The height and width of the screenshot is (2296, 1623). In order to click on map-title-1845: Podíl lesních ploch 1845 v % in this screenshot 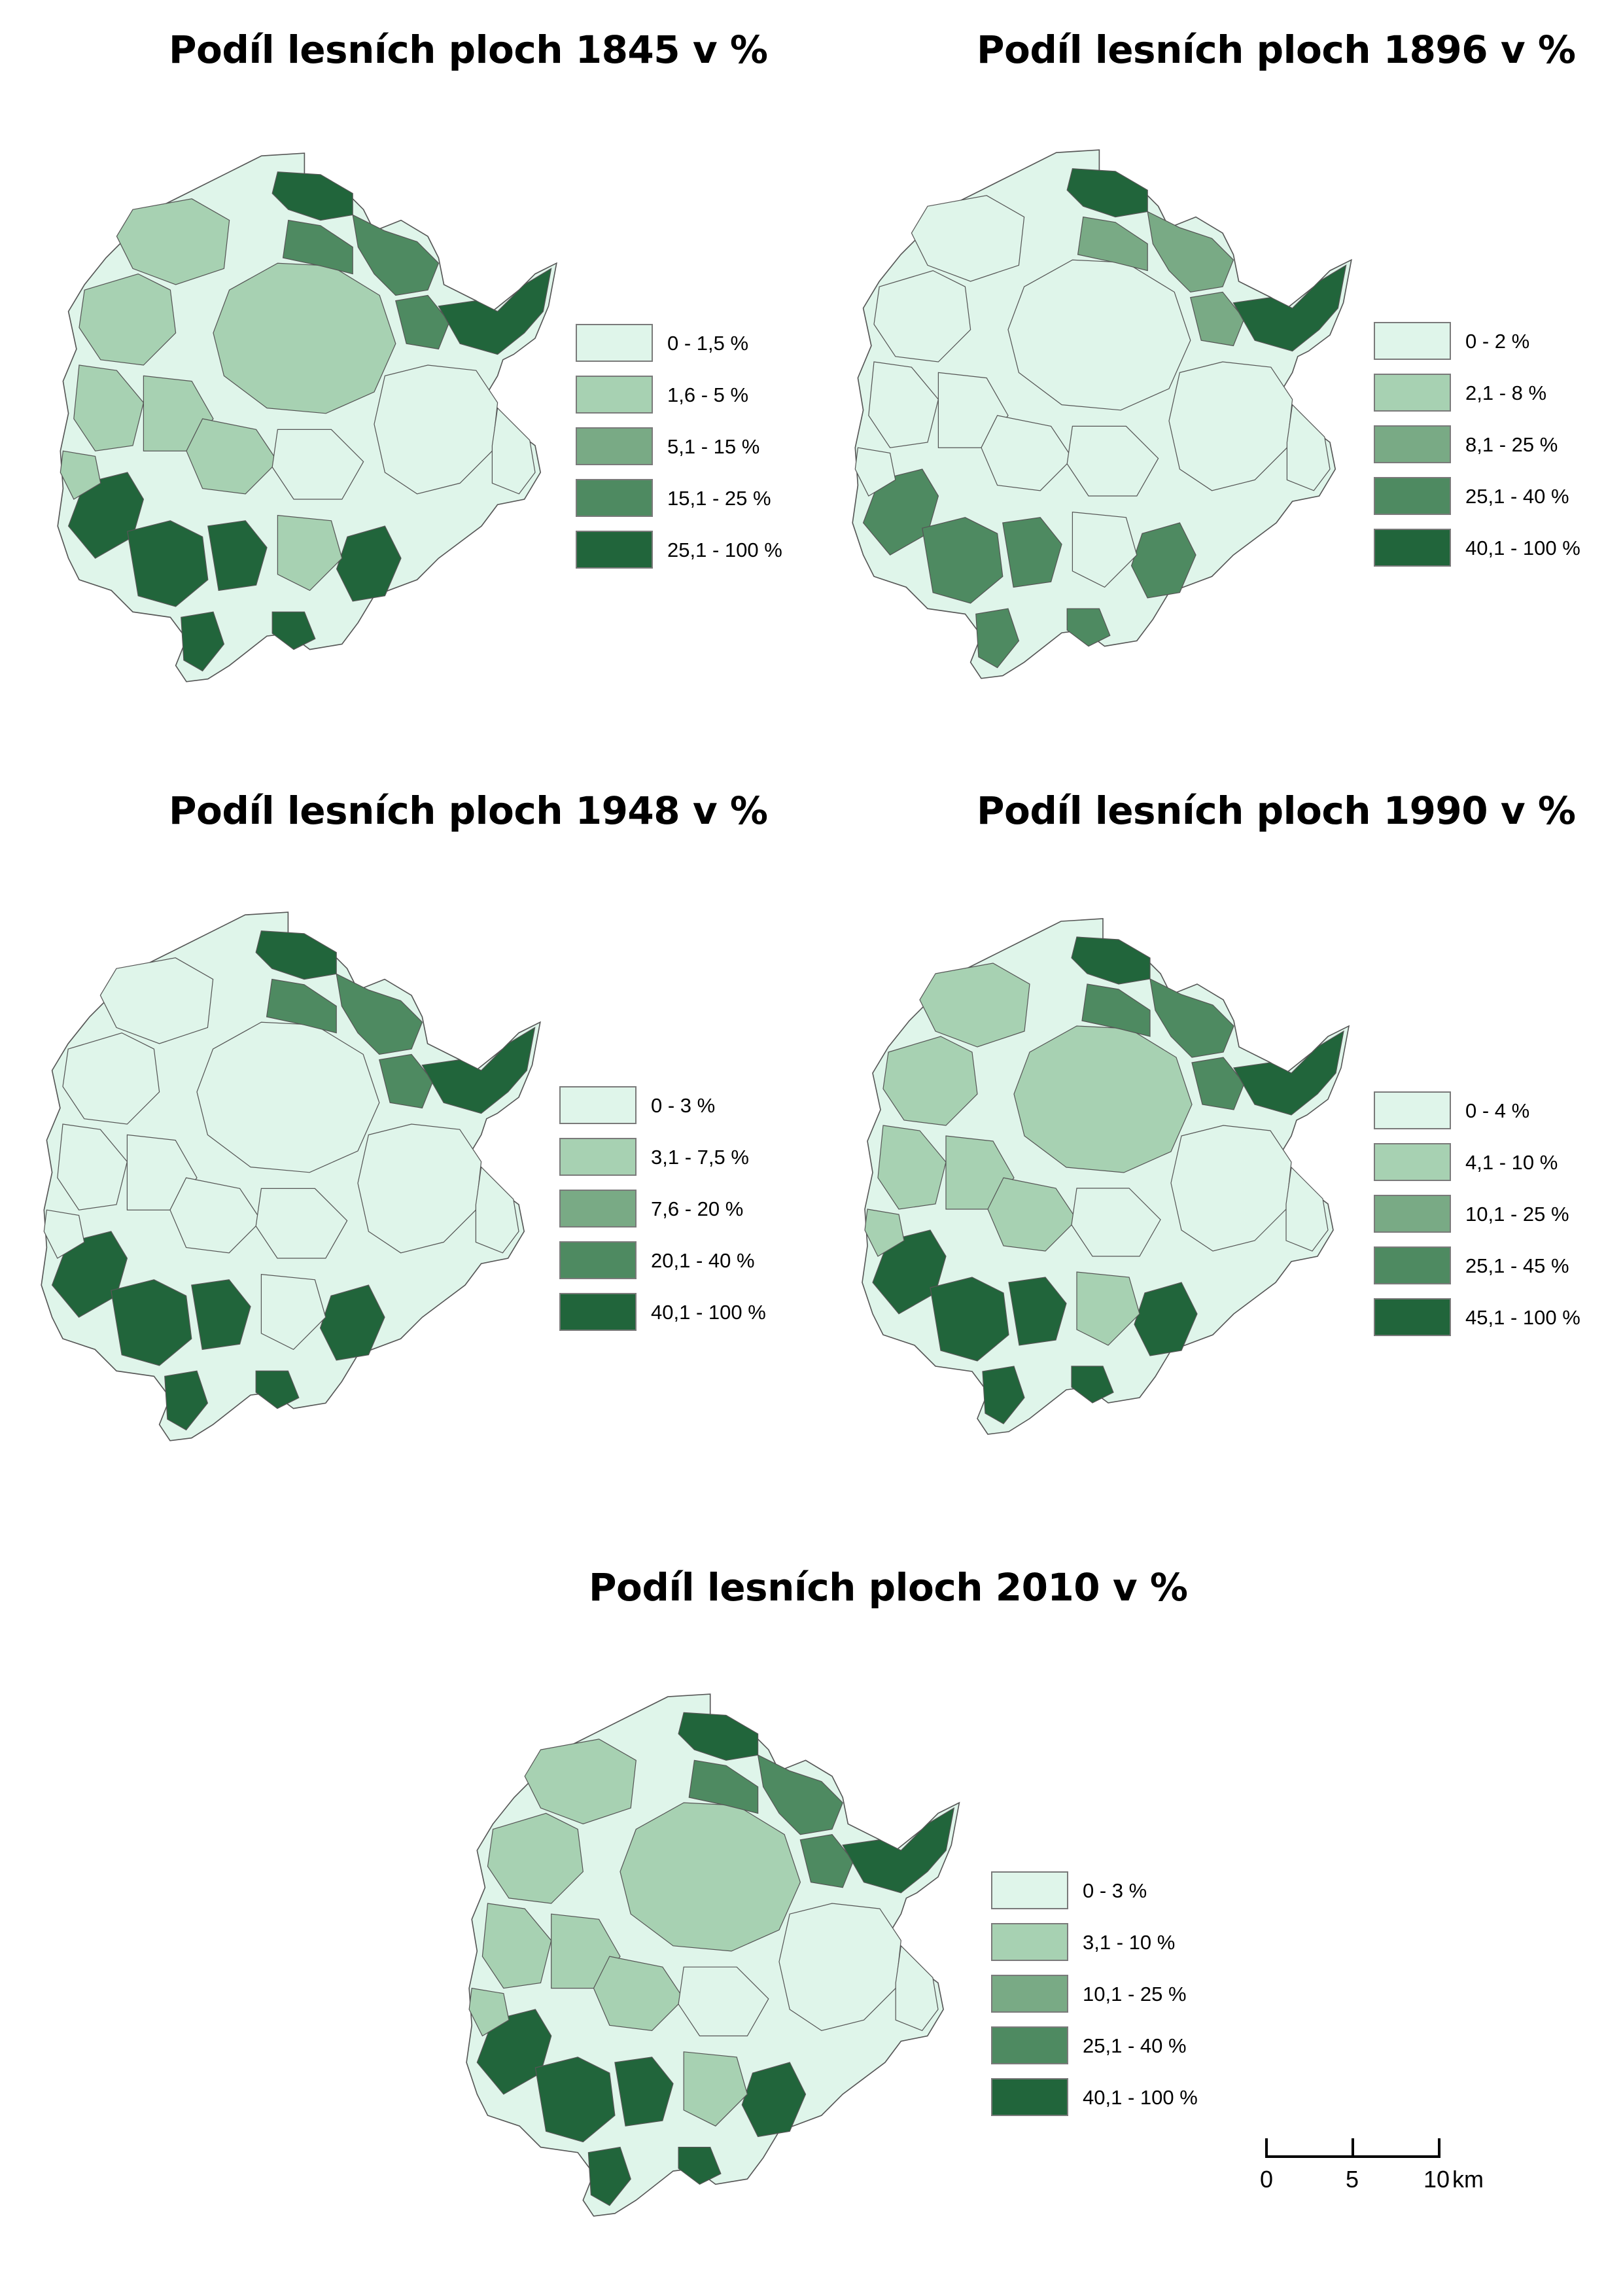, I will do `click(469, 50)`.